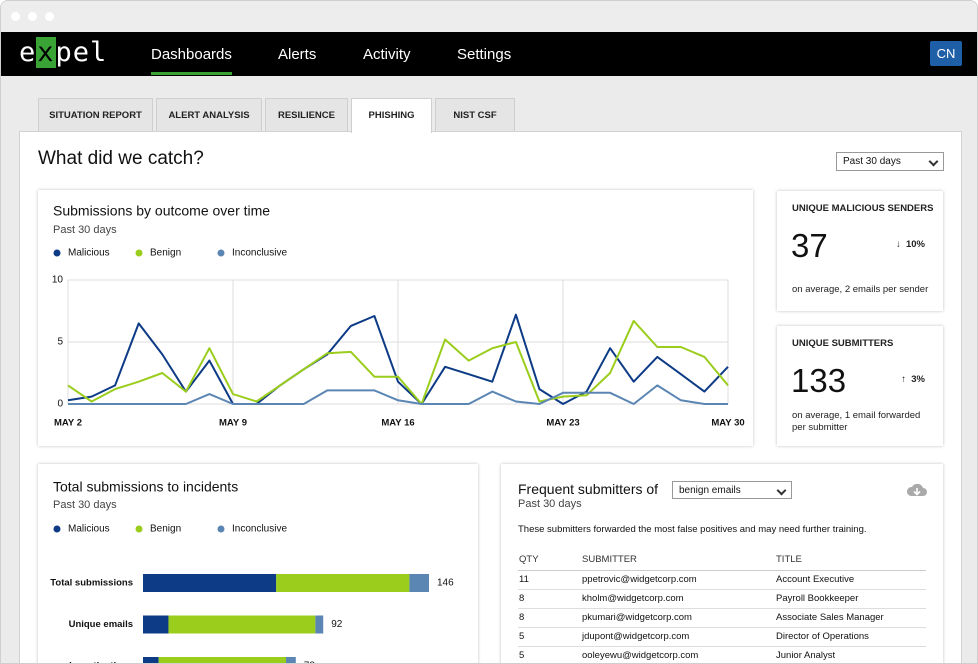 This screenshot has width=978, height=664. What do you see at coordinates (484, 54) in the screenshot?
I see `nav-item: Settings` at bounding box center [484, 54].